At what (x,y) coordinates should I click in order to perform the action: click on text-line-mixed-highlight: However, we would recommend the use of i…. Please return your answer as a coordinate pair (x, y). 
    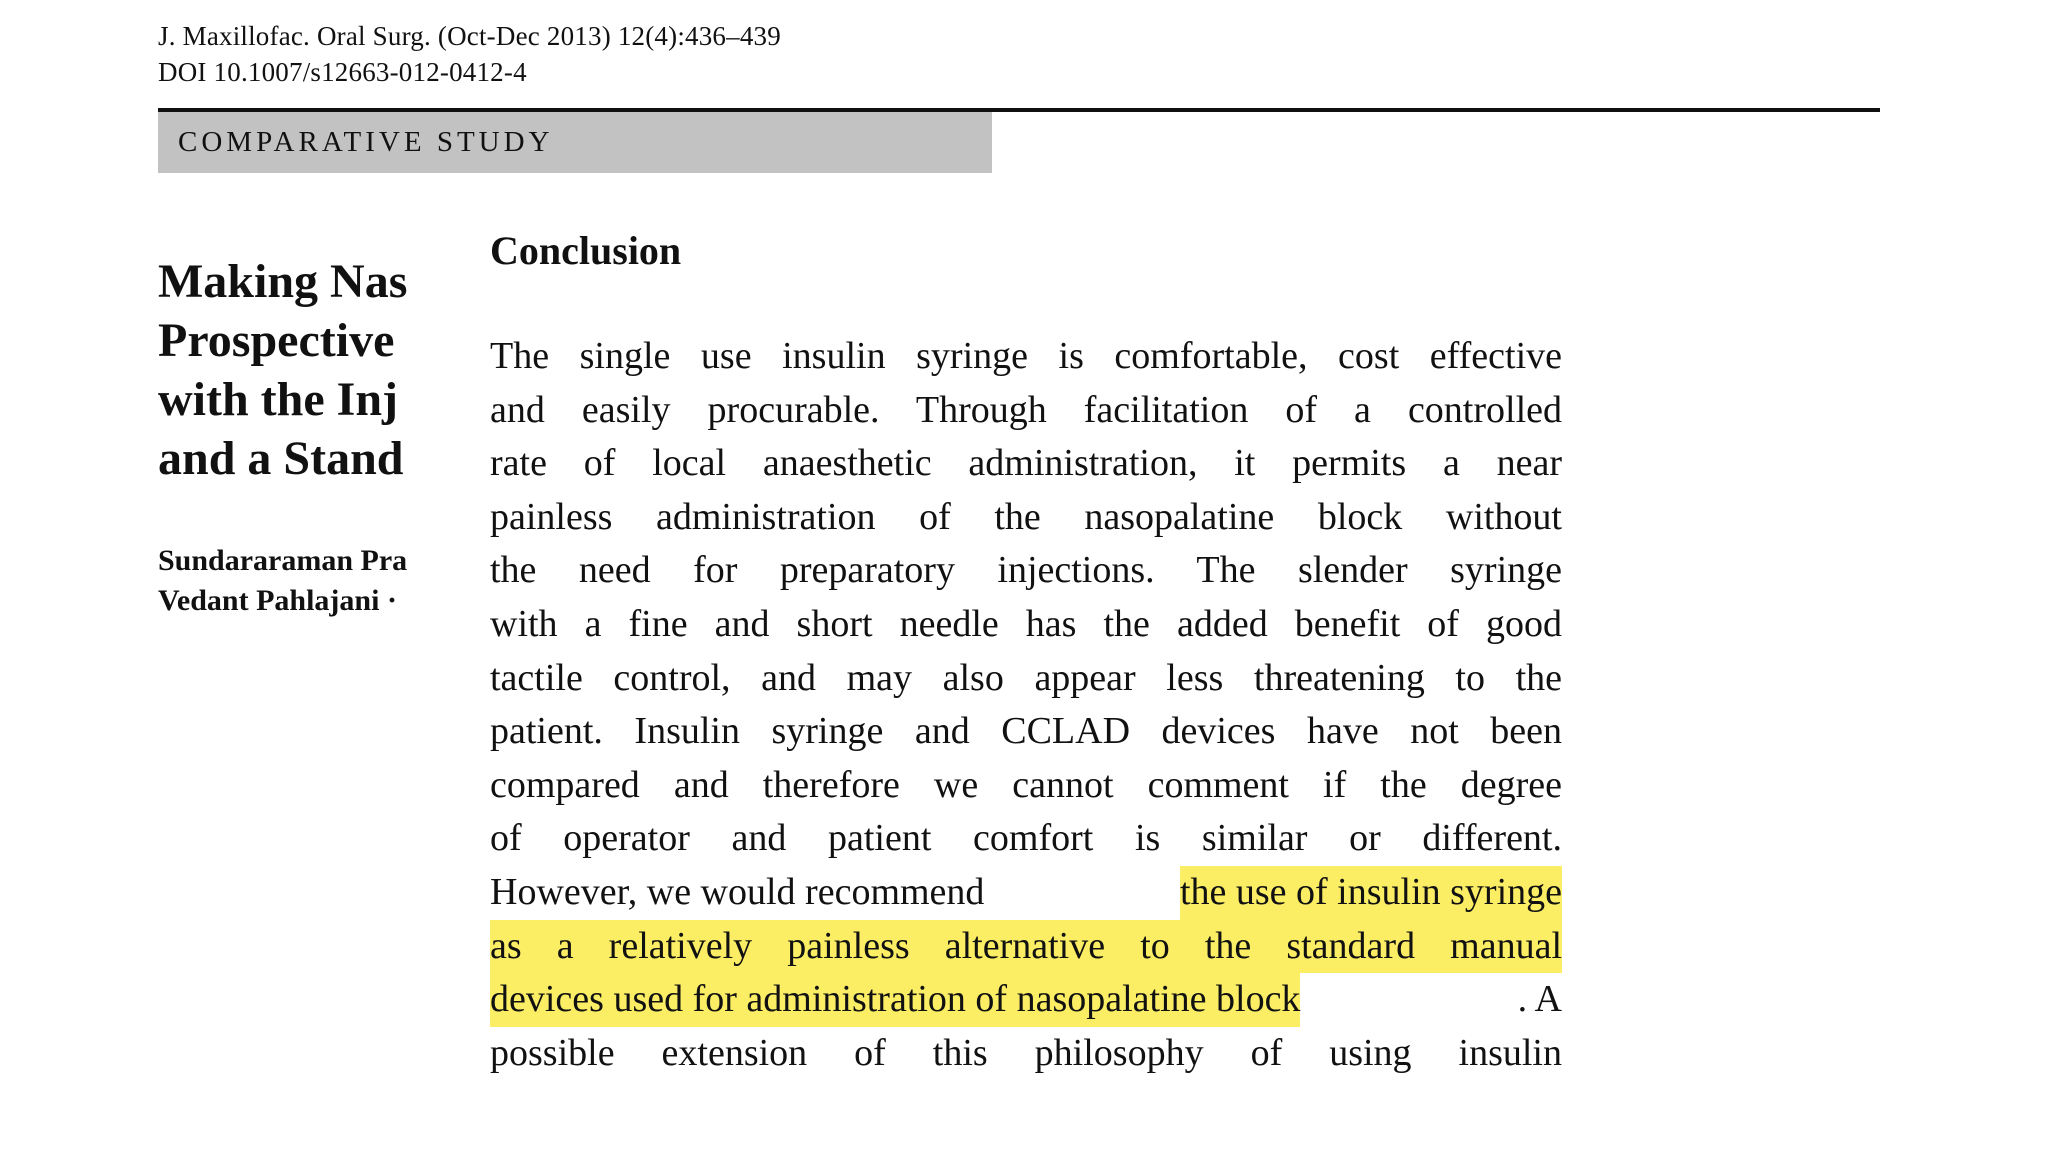
    Looking at the image, I should click on (1026, 893).